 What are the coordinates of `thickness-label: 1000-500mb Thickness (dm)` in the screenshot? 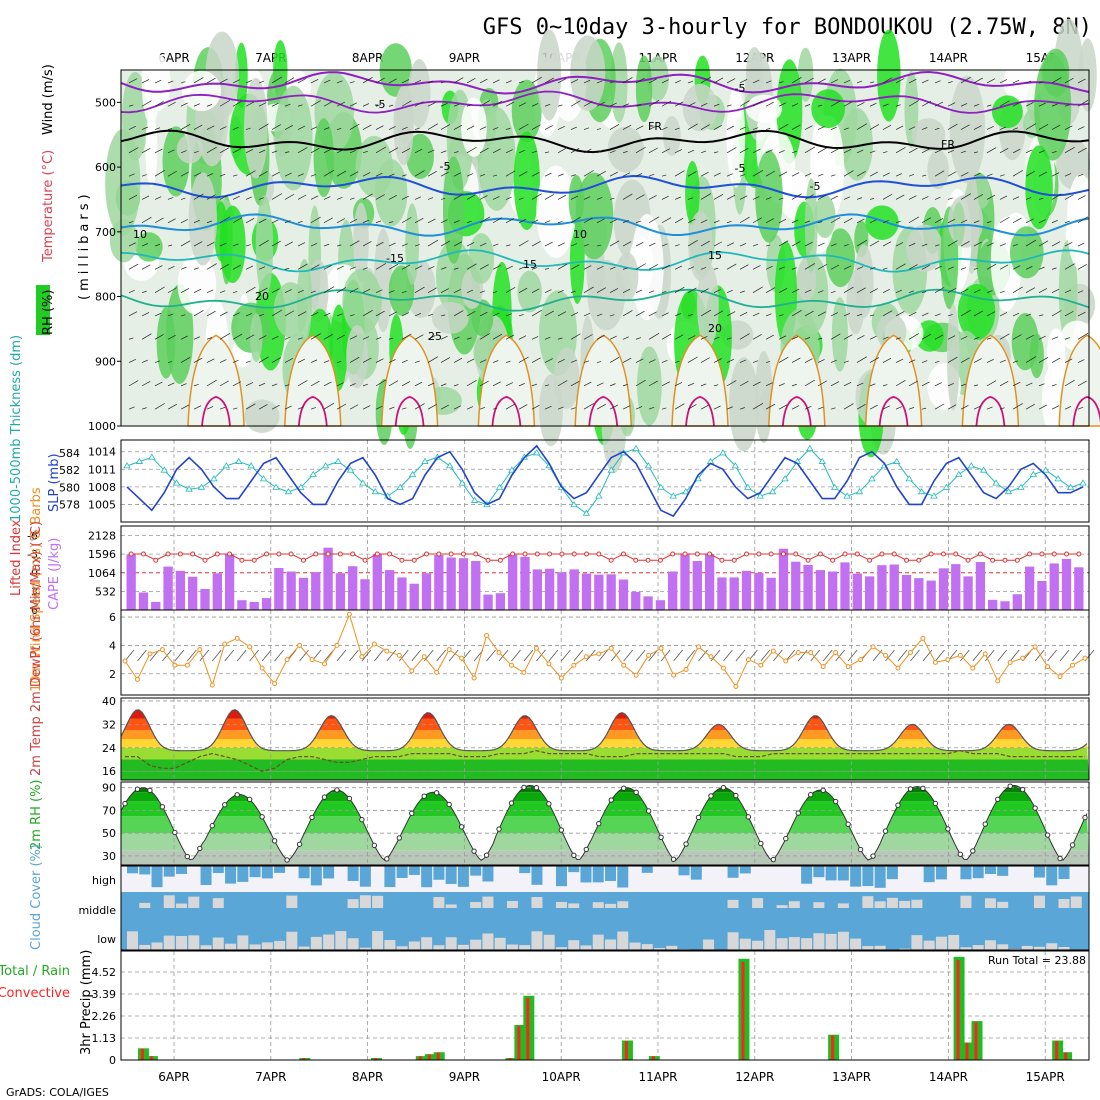 It's located at (16, 428).